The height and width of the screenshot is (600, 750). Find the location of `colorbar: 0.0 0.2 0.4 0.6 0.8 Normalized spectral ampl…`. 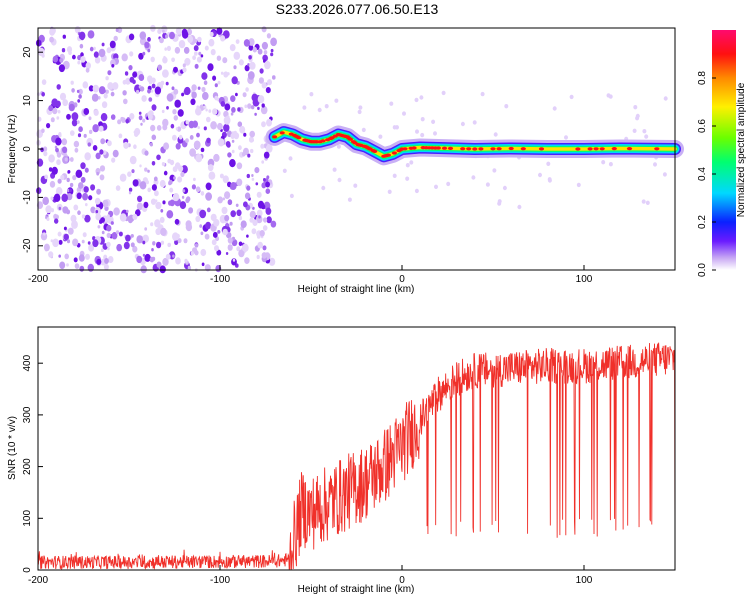

colorbar: 0.0 0.2 0.4 0.6 0.8 Normalized spectral ampl… is located at coordinates (722, 153).